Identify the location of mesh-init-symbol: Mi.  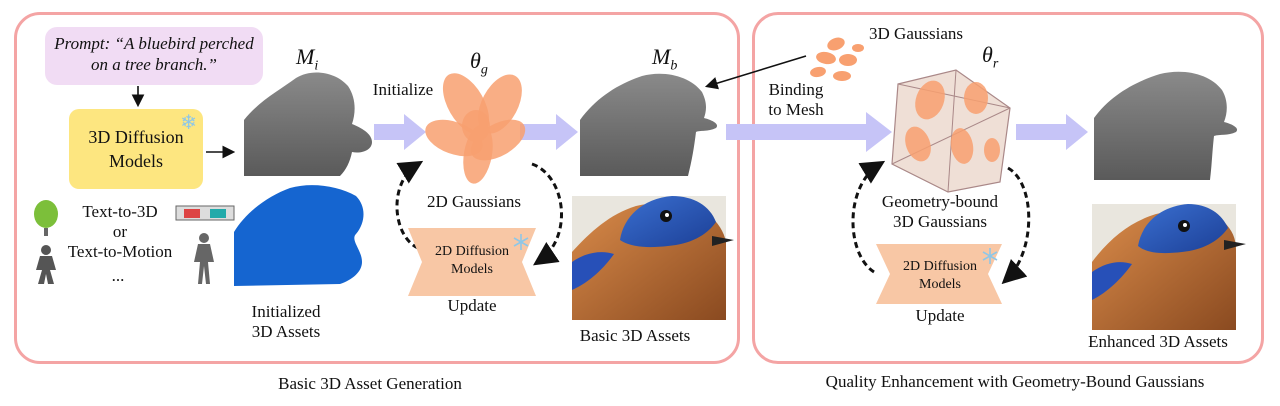
(307, 59).